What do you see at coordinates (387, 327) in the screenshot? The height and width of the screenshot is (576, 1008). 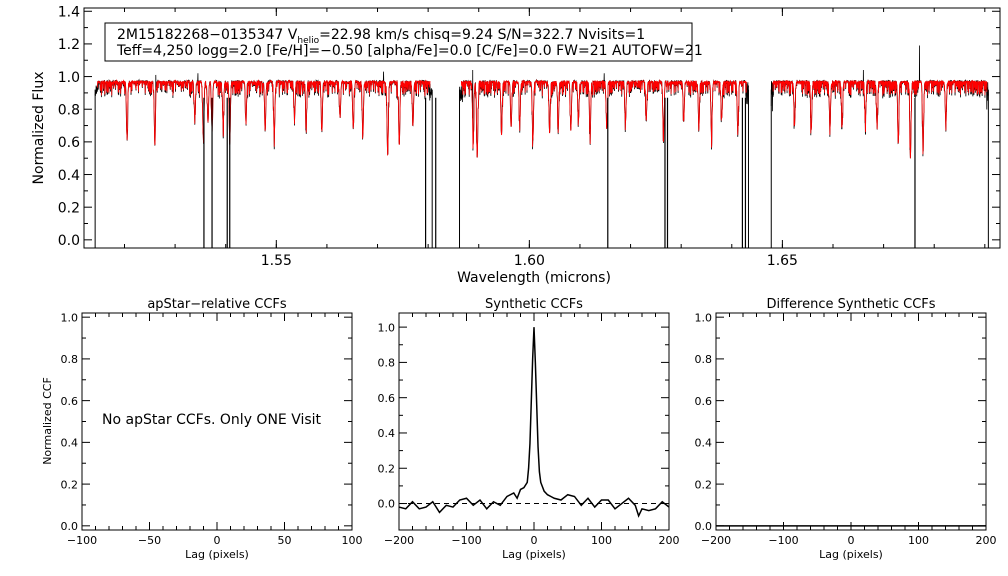 I see `synthetic-ccf-y-tick-label: 1.0` at bounding box center [387, 327].